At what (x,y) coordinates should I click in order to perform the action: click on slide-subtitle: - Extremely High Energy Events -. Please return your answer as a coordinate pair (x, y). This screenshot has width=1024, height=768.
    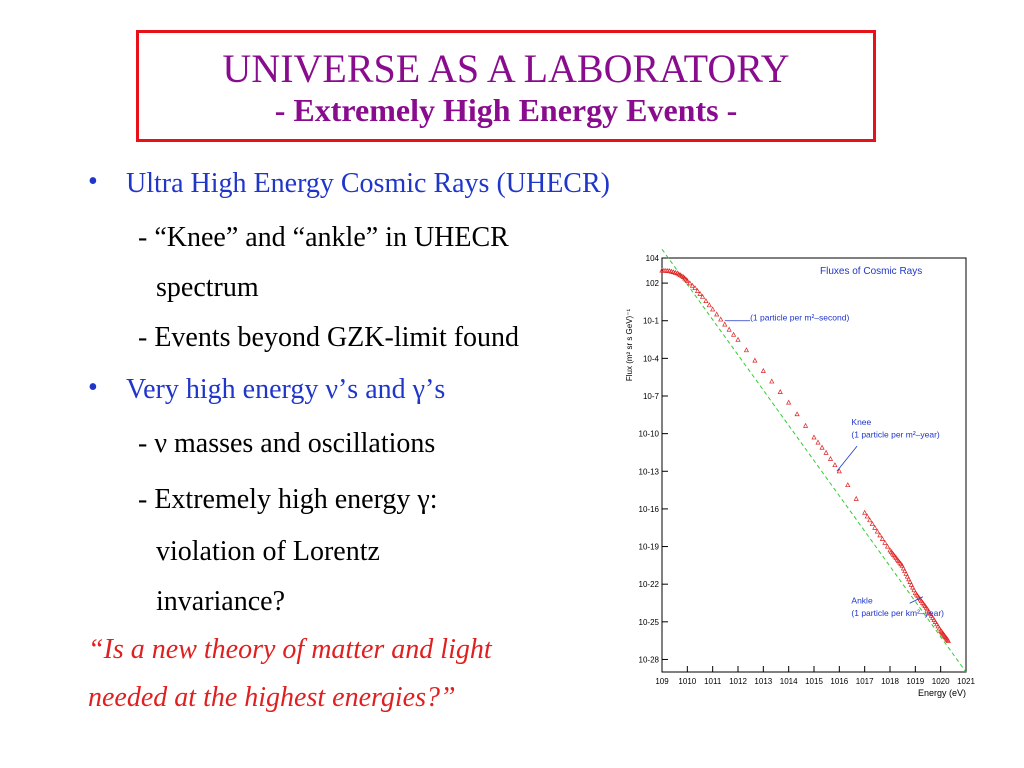
    Looking at the image, I should click on (506, 110).